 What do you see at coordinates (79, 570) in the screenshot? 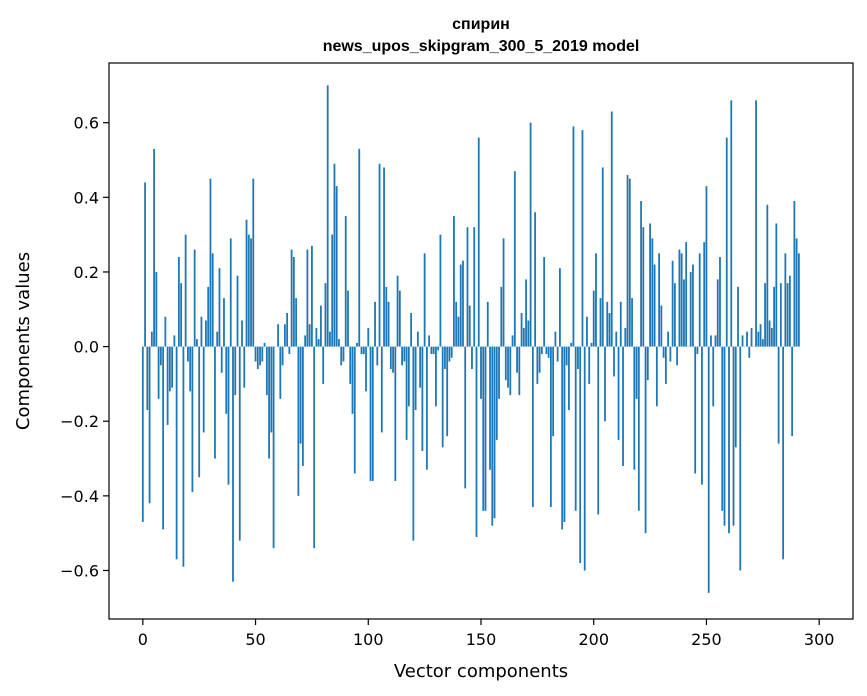
I see `y-tick-label: −0.6` at bounding box center [79, 570].